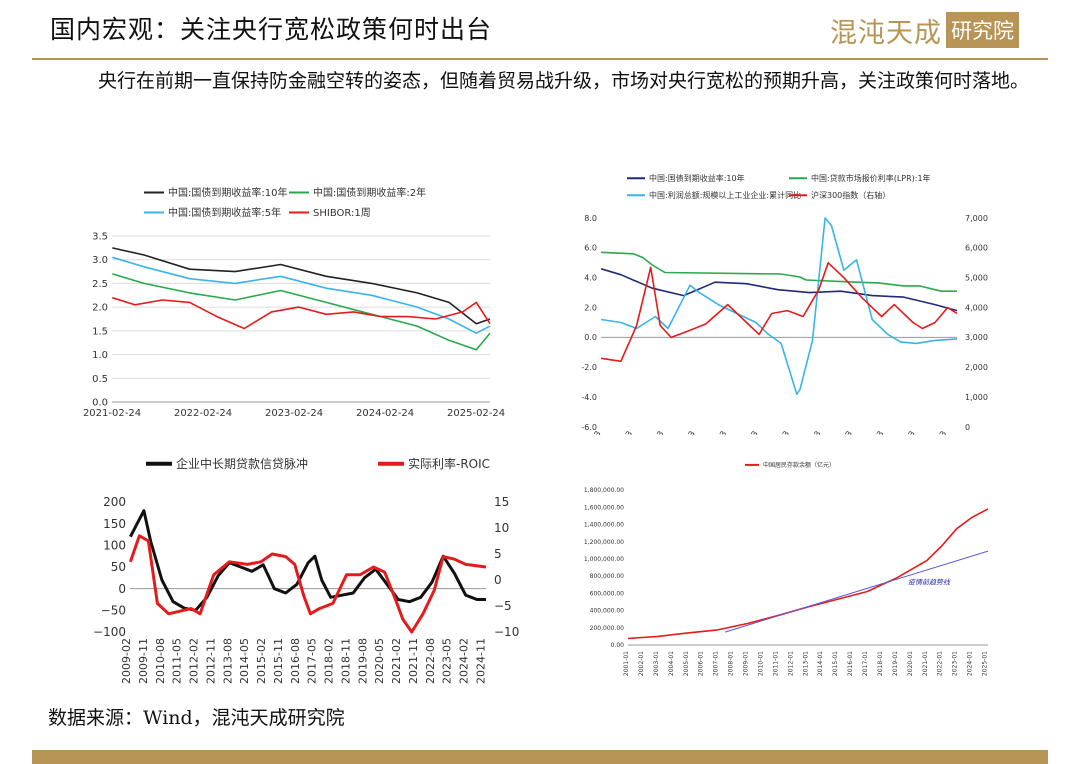 This screenshot has height=764, width=1080. I want to click on y-tick-label: 0.00, so click(618, 645).